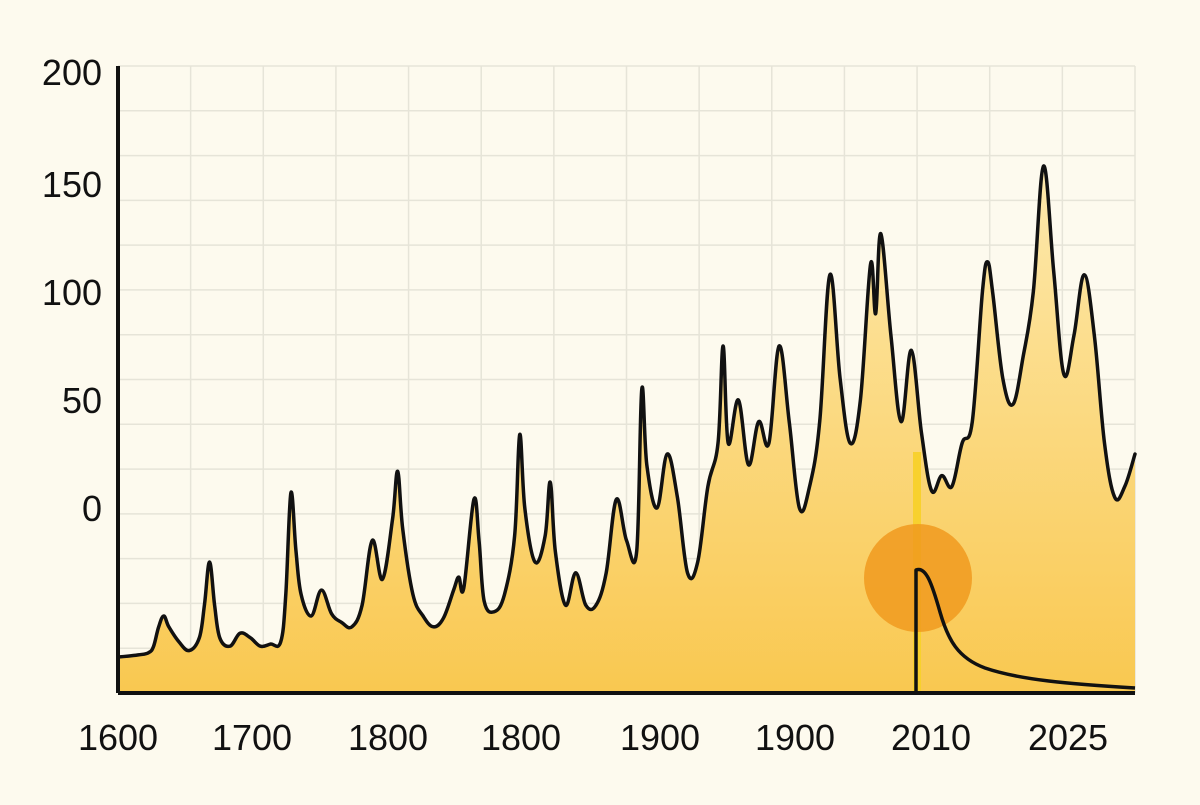 Image resolution: width=1200 pixels, height=805 pixels. What do you see at coordinates (931, 737) in the screenshot?
I see `x-tick-label: 2010` at bounding box center [931, 737].